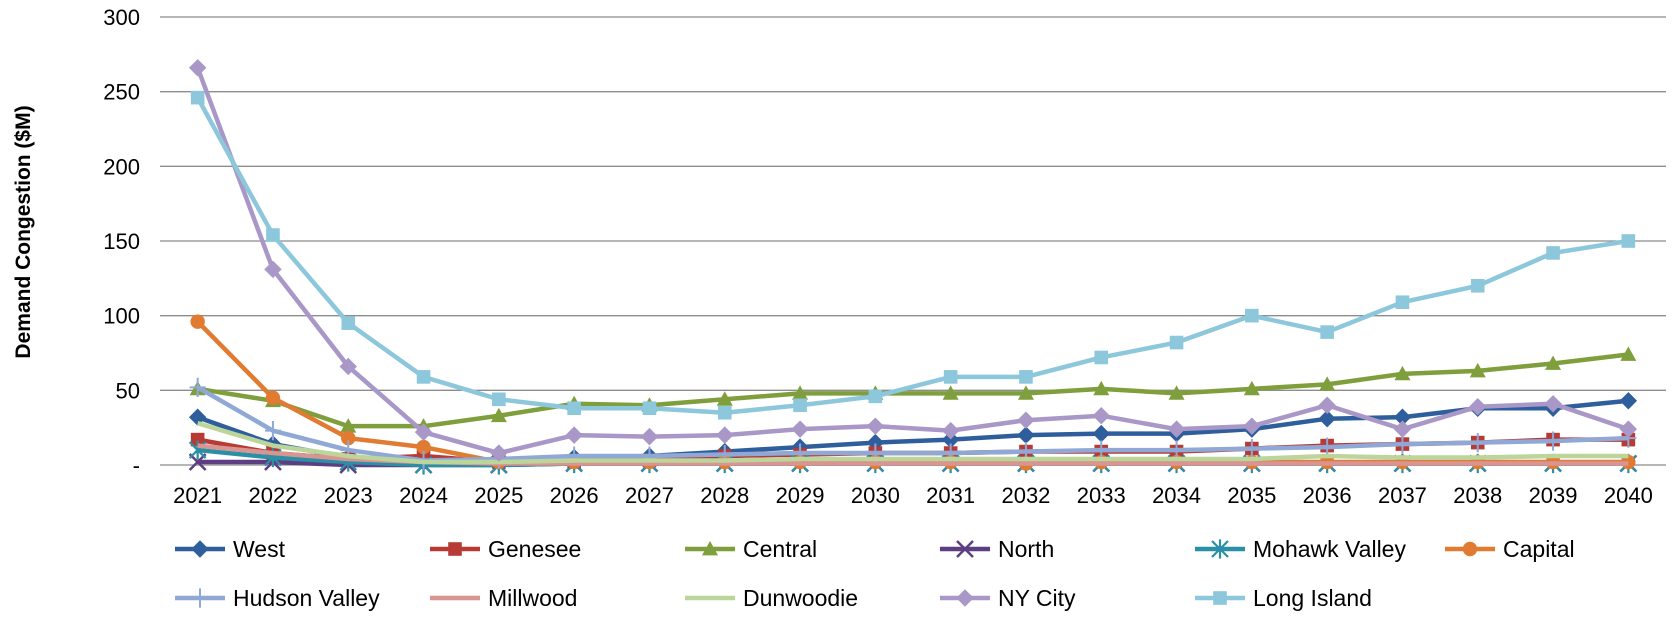 The image size is (1675, 618). What do you see at coordinates (348, 495) in the screenshot?
I see `x-tick-label: 2023` at bounding box center [348, 495].